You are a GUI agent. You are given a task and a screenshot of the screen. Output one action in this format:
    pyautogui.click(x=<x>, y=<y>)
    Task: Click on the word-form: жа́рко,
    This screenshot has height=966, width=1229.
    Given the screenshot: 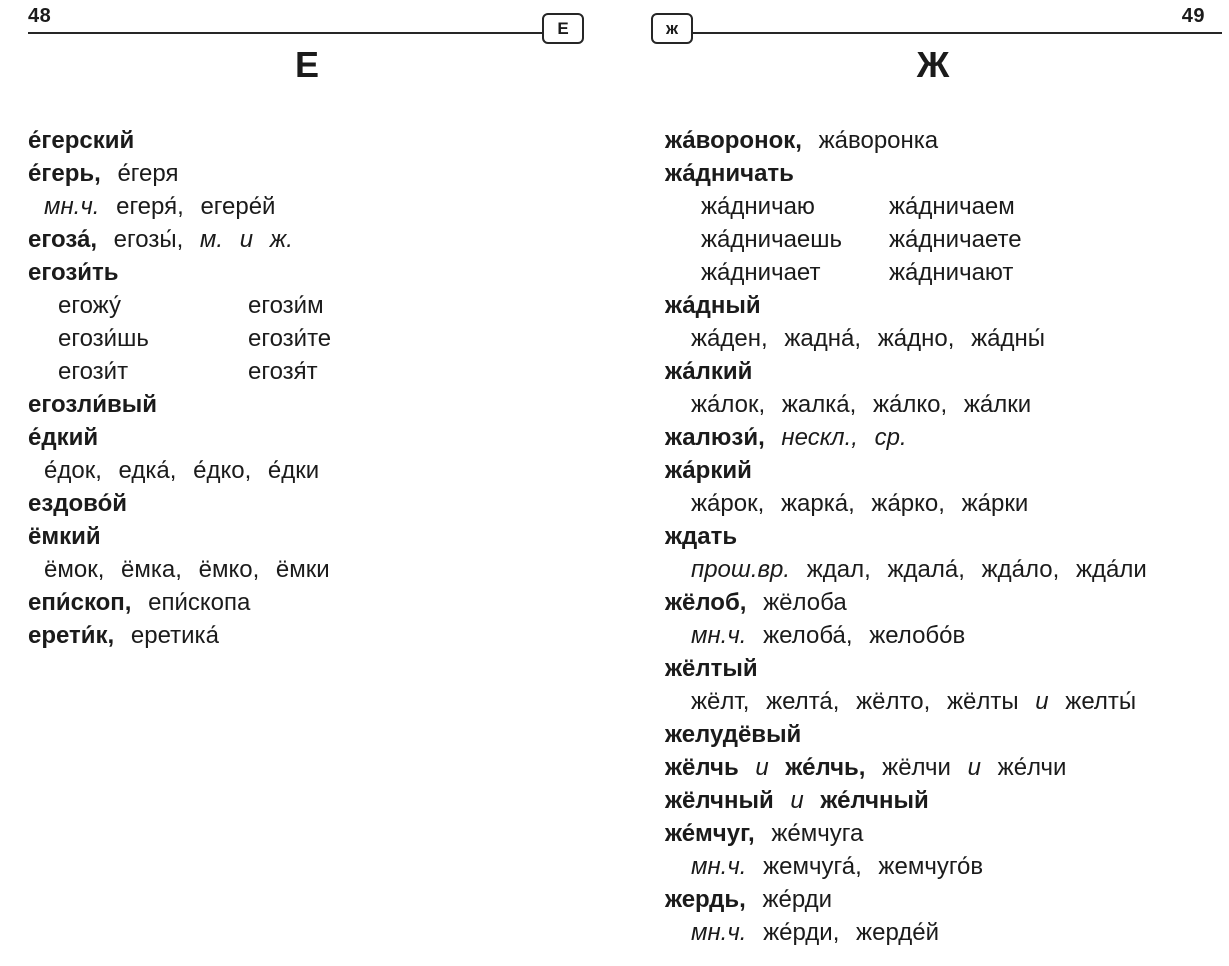 What is the action you would take?
    pyautogui.click(x=908, y=503)
    